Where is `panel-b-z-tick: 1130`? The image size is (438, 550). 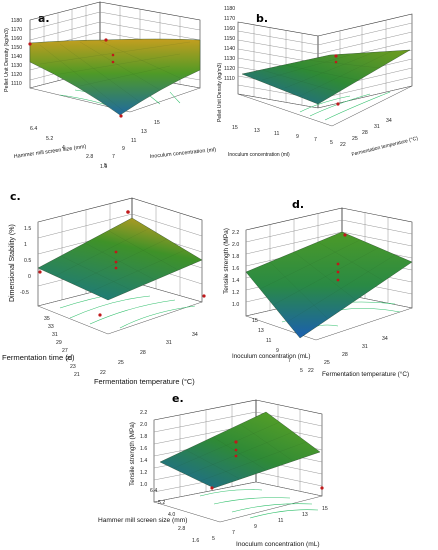 panel-b-z-tick: 1130 is located at coordinates (229, 59).